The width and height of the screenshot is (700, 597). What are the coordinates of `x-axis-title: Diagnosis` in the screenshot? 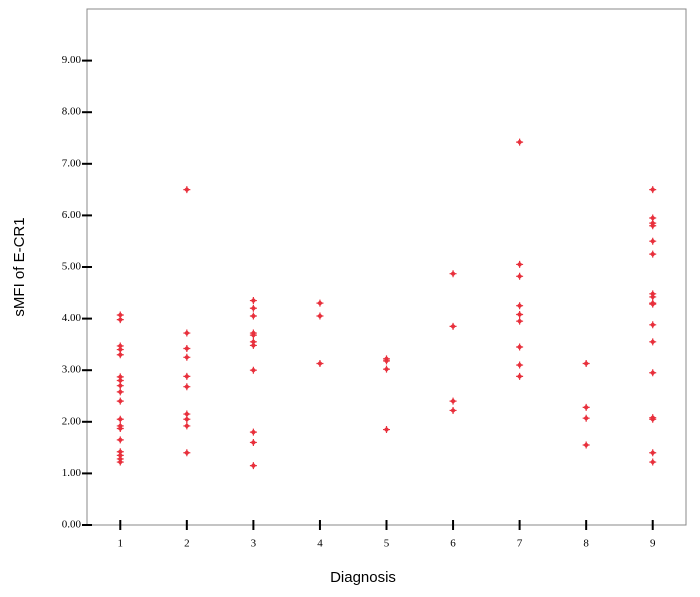 It's located at (363, 577).